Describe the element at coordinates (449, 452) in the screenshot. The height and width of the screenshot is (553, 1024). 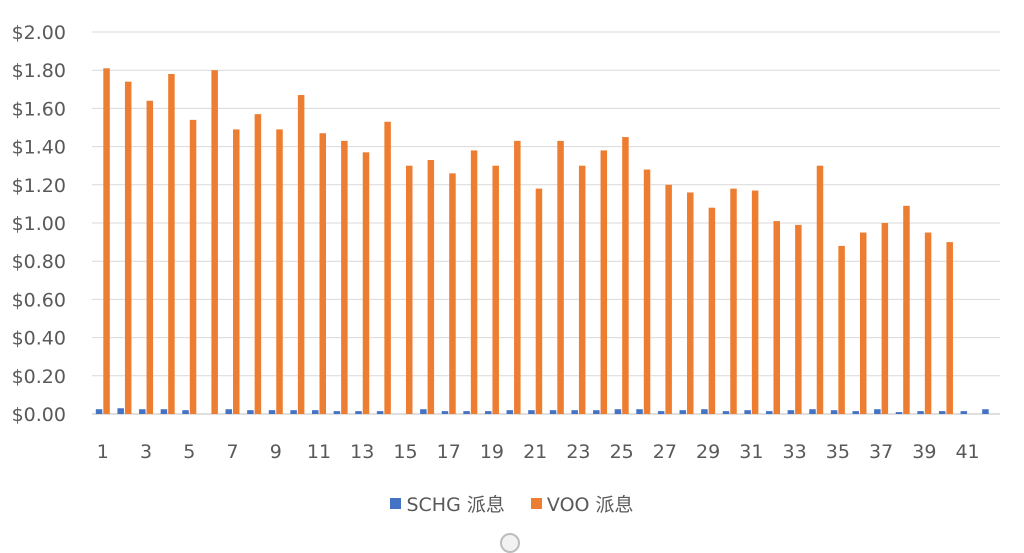
I see `x-tick-label: 17` at that location.